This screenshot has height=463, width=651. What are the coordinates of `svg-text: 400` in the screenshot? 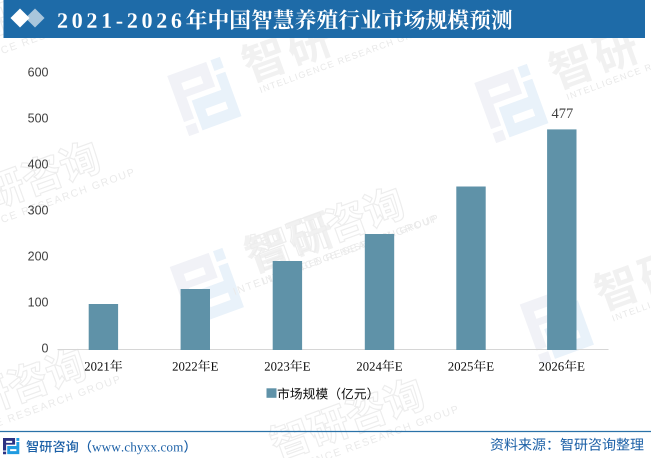 It's located at (38, 165).